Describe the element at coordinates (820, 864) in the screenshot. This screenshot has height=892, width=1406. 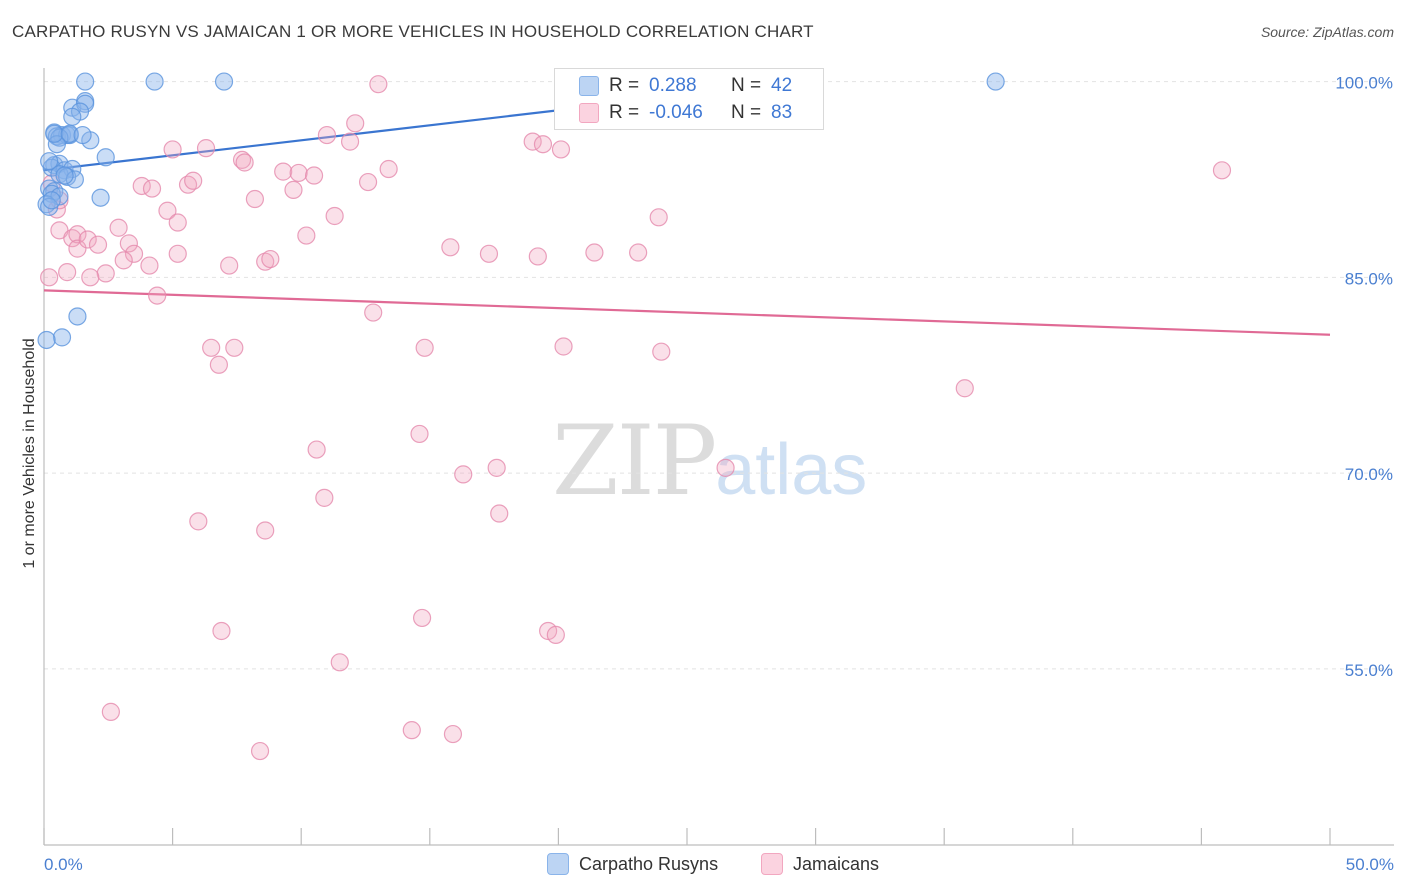
I see `bottom-legend-jamaican: Jamaicans` at that location.